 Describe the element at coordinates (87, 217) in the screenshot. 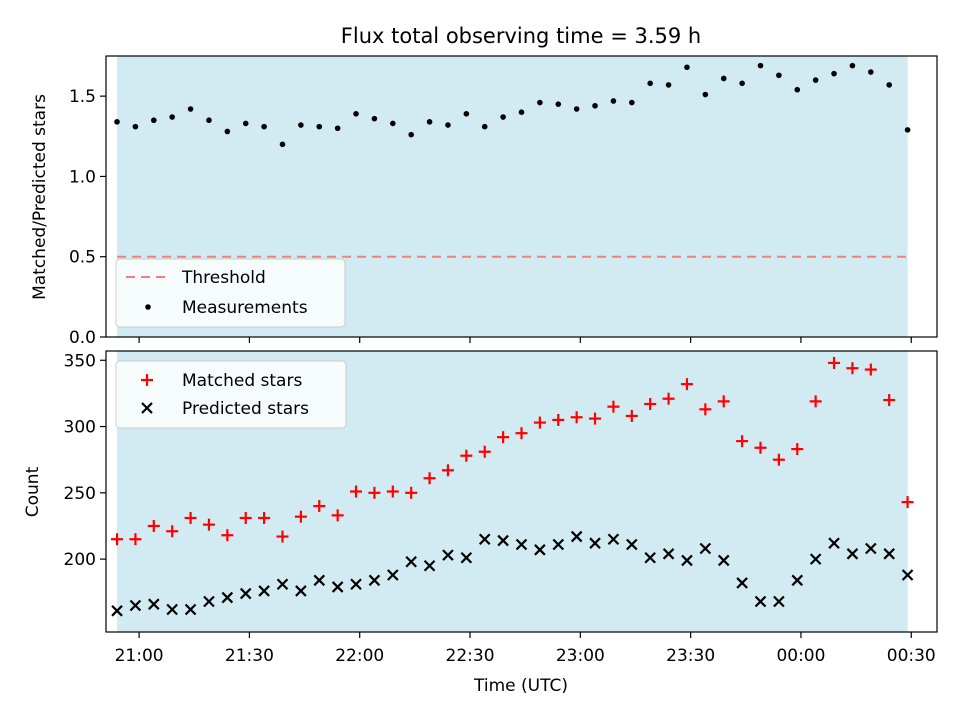

I see `ratio-y-axis: 0.0 0.5 1.0 1.5` at that location.